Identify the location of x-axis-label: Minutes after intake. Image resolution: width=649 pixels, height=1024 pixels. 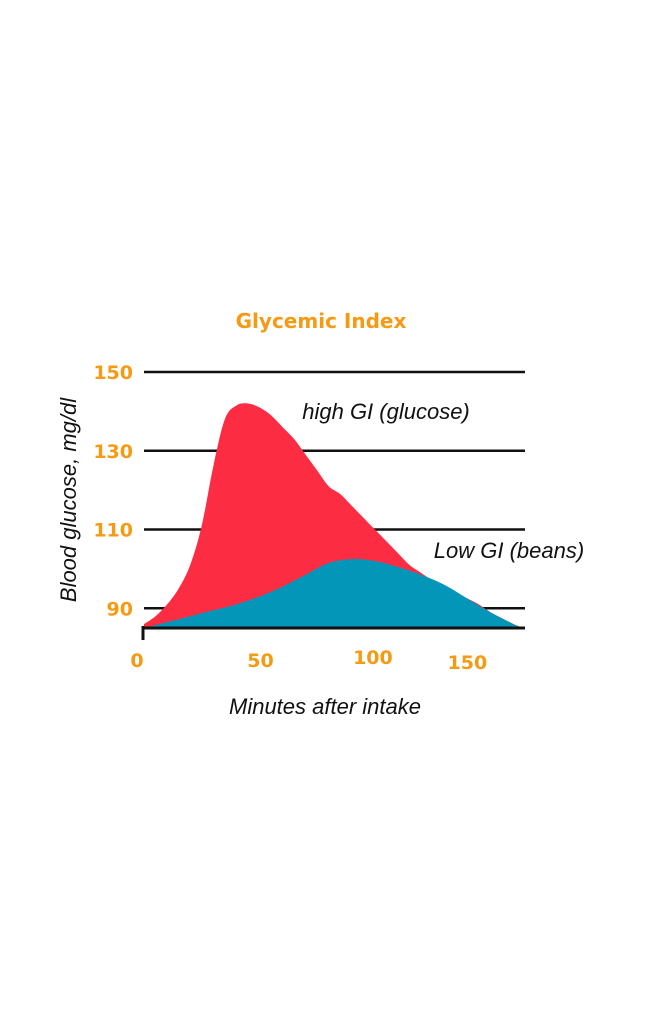
(325, 706).